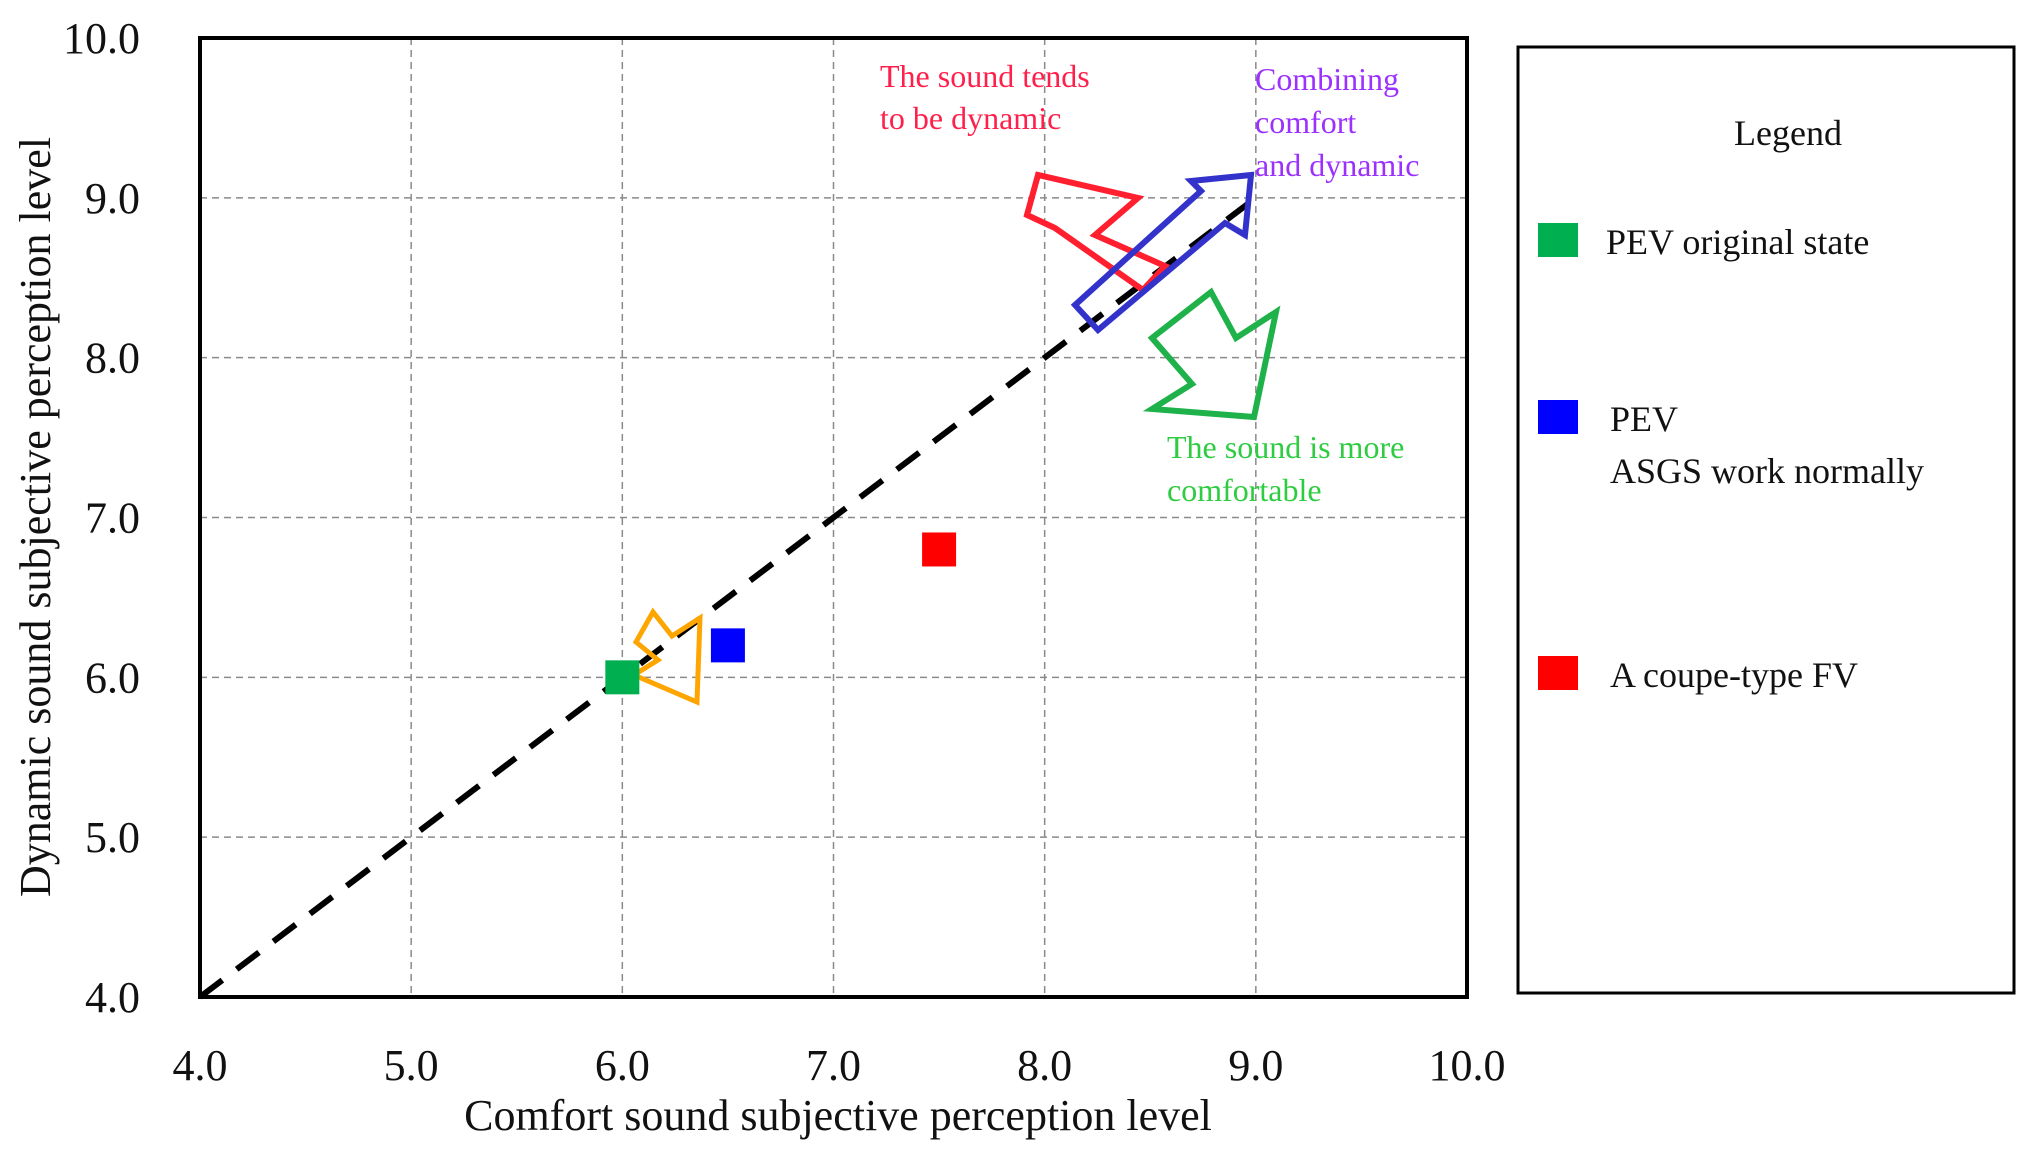 This screenshot has height=1163, width=2027. What do you see at coordinates (781, 613) in the screenshot?
I see `data-points` at bounding box center [781, 613].